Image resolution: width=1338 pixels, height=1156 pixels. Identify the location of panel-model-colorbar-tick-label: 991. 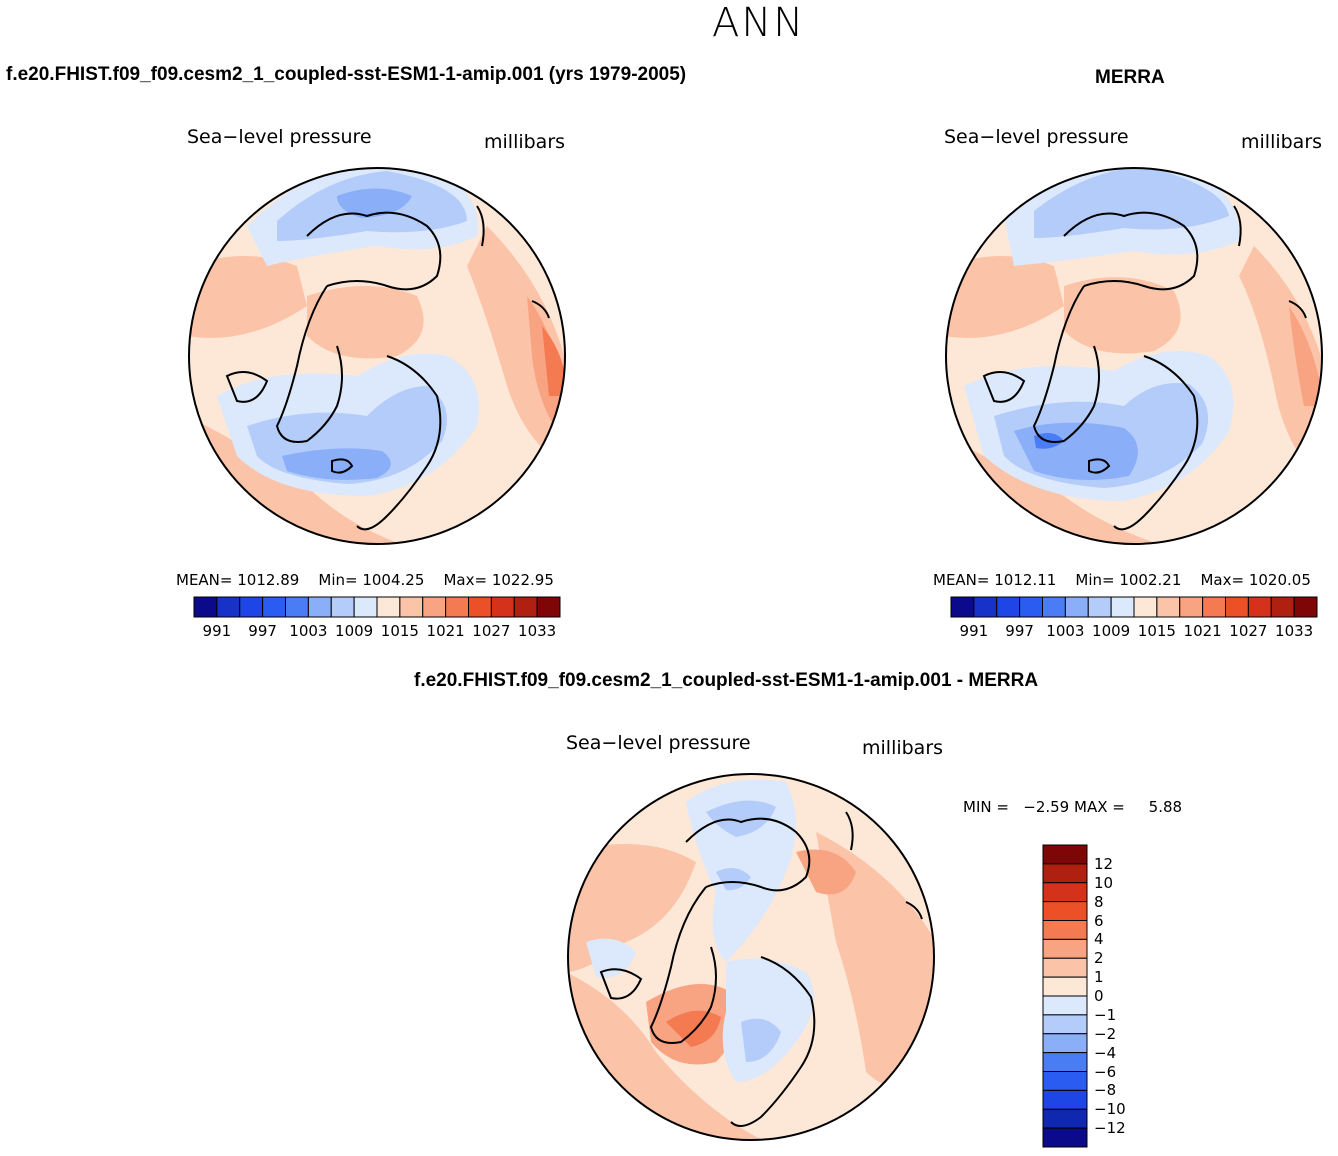
(217, 631).